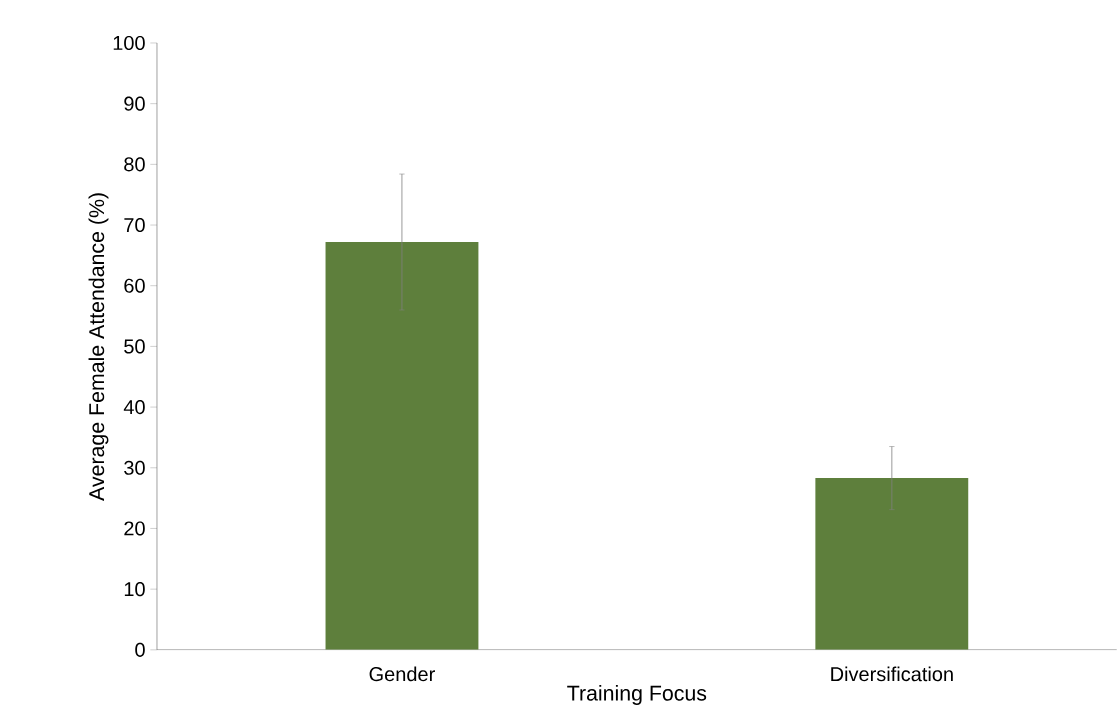  What do you see at coordinates (134, 103) in the screenshot?
I see `y-tick-label: 90` at bounding box center [134, 103].